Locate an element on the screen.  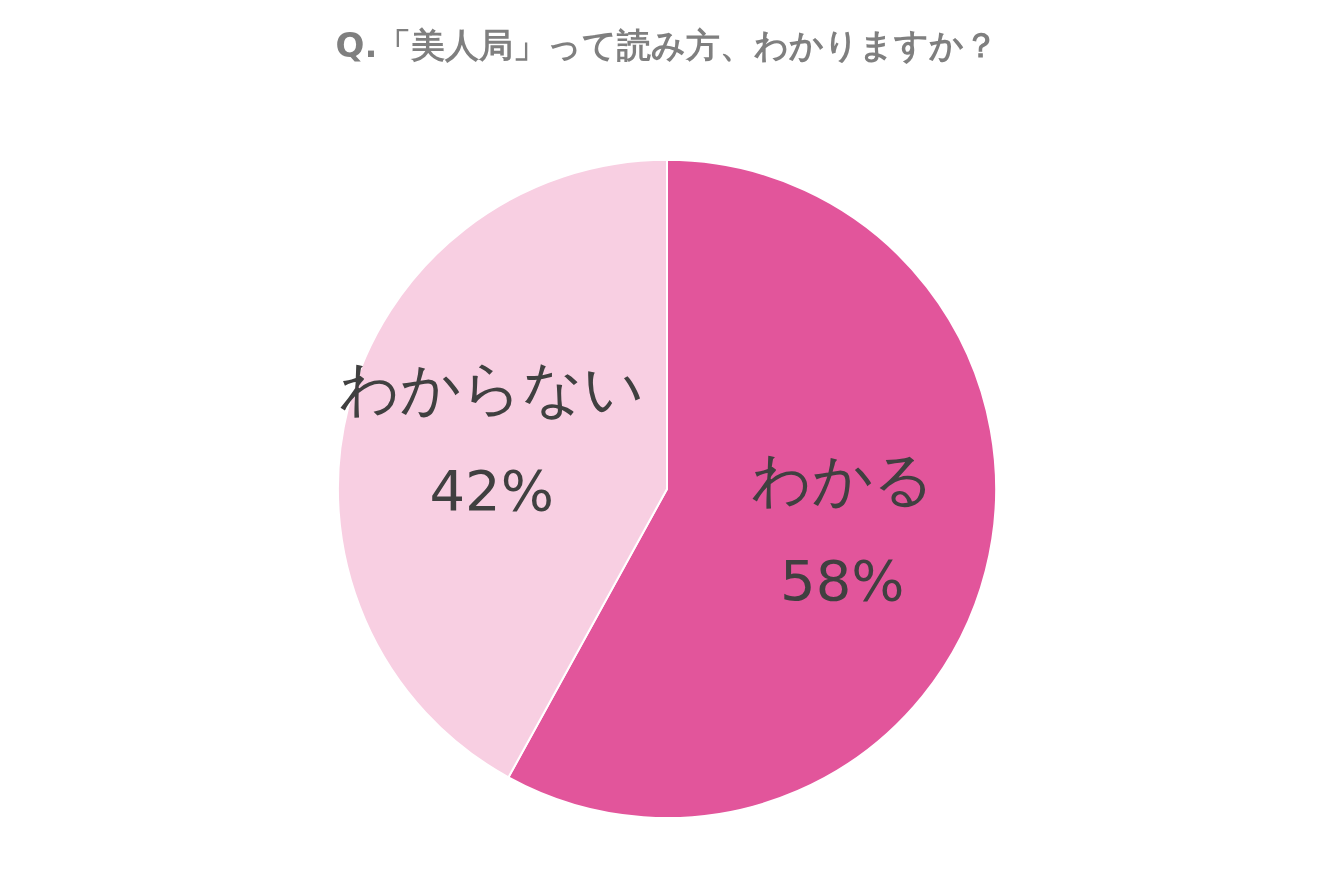
data-label: 42% is located at coordinates (491, 491).